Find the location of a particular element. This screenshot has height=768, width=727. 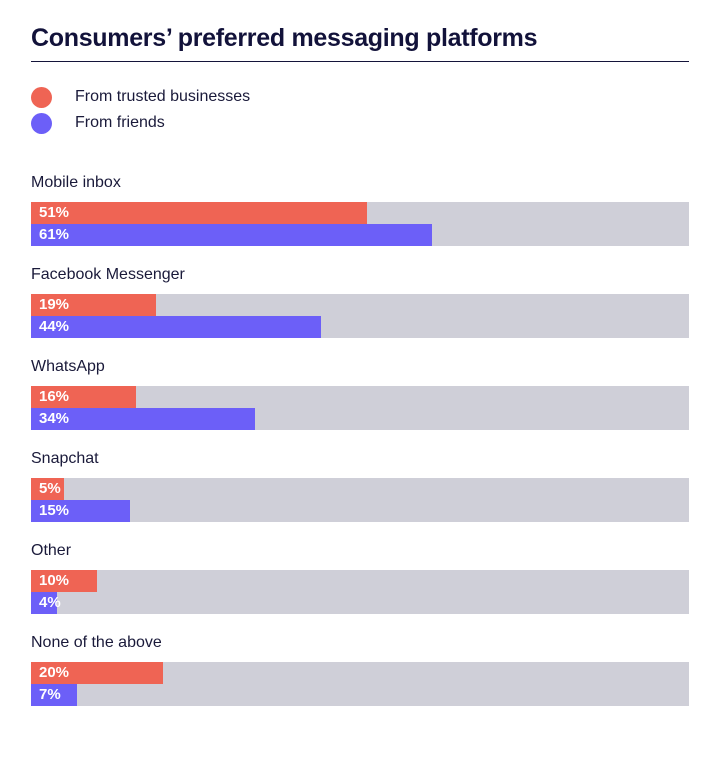

legend-dot-friends is located at coordinates (41, 123).